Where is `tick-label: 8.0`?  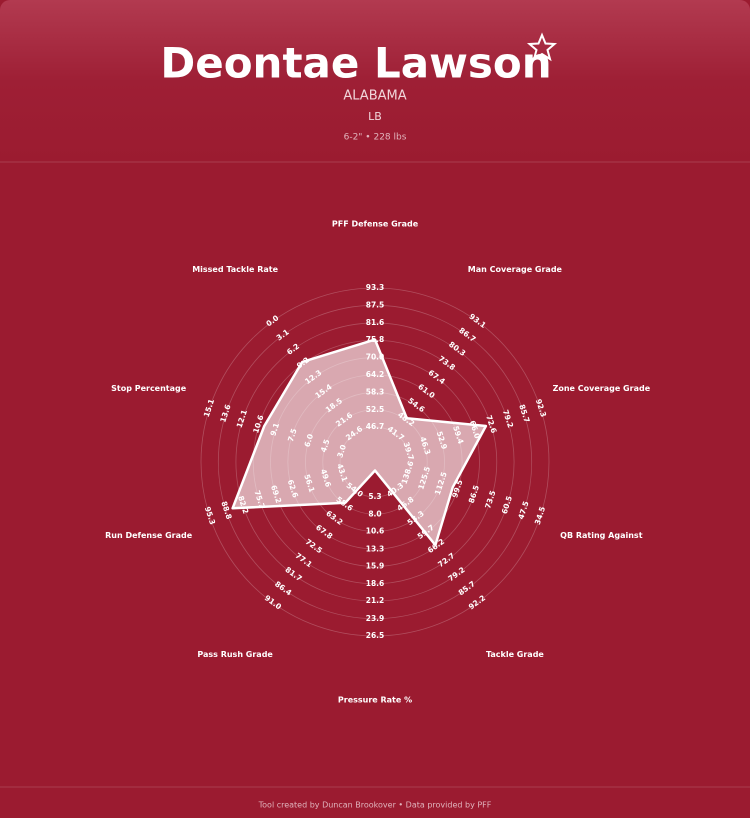
tick-label: 8.0 is located at coordinates (374, 514).